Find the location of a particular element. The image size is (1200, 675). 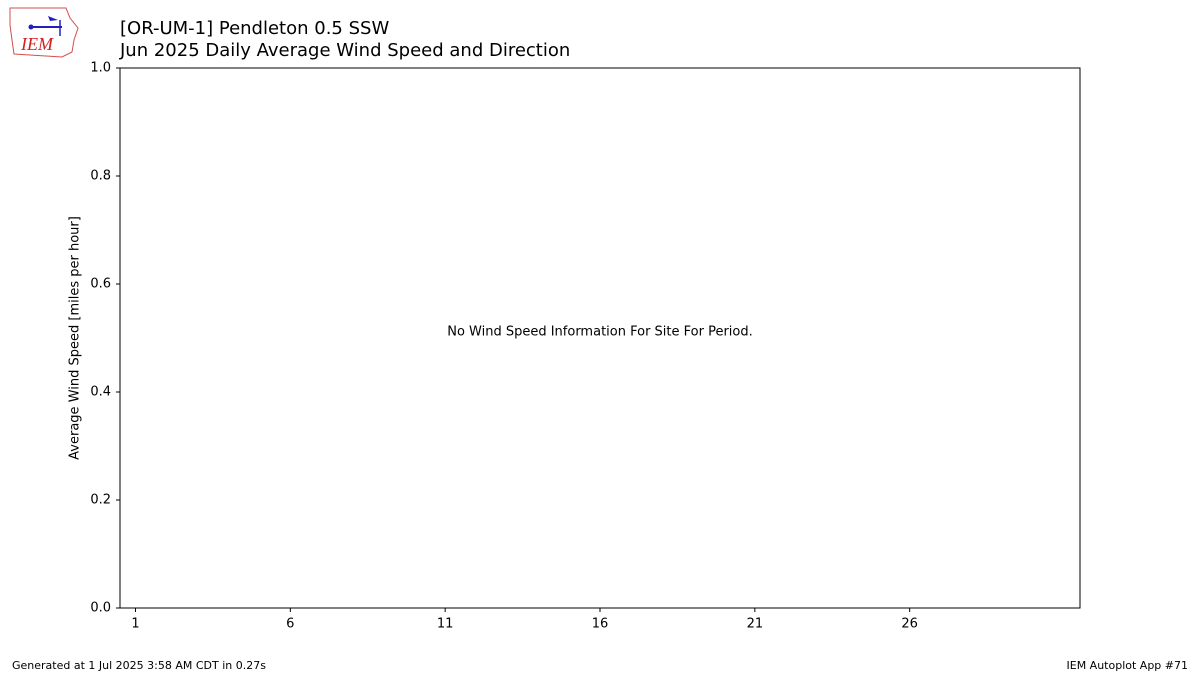

chart-title: [OR-UM-1] Pendleton 0.5 SSW is located at coordinates (254, 28).